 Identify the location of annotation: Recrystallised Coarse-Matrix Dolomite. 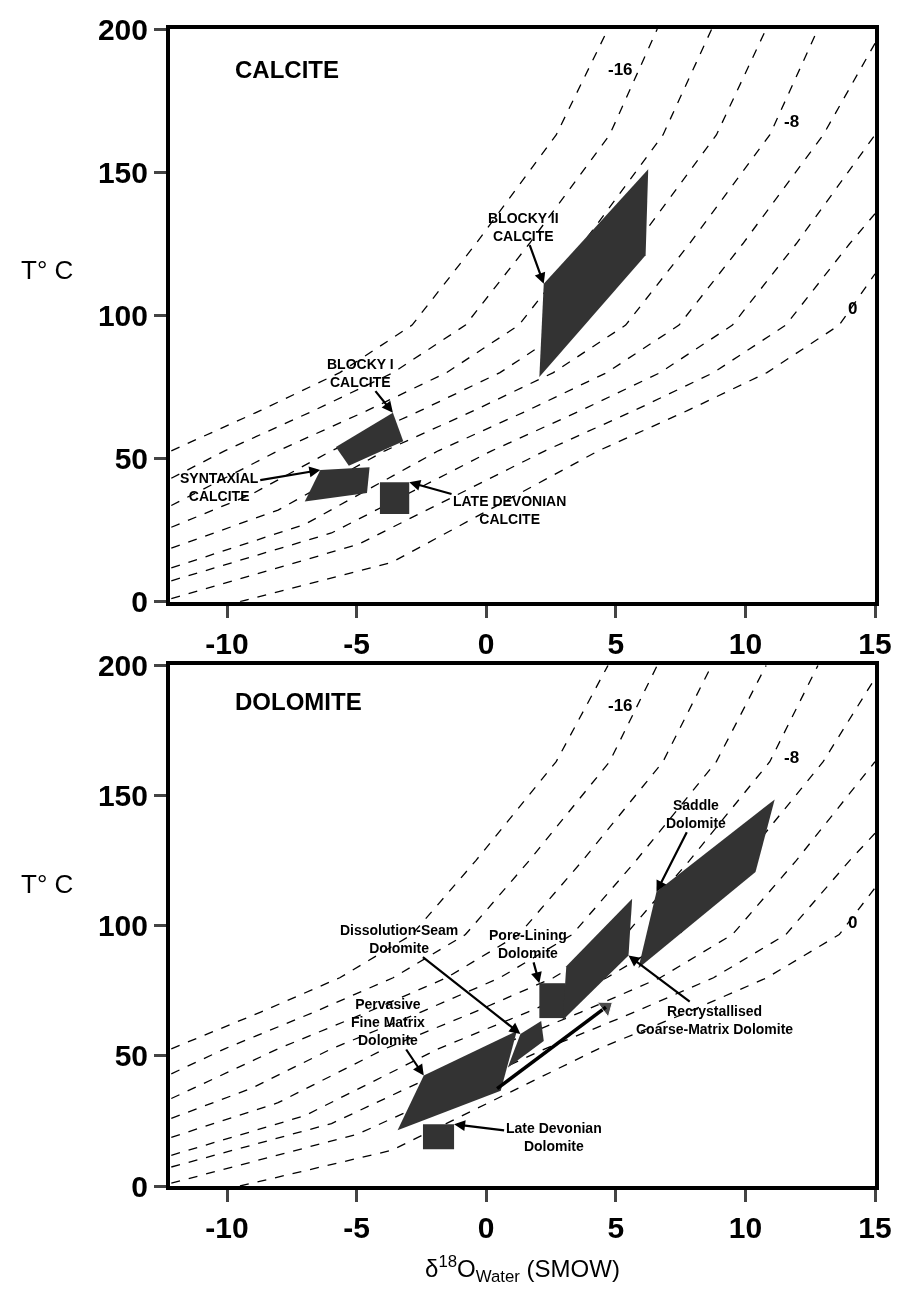
(715, 1020).